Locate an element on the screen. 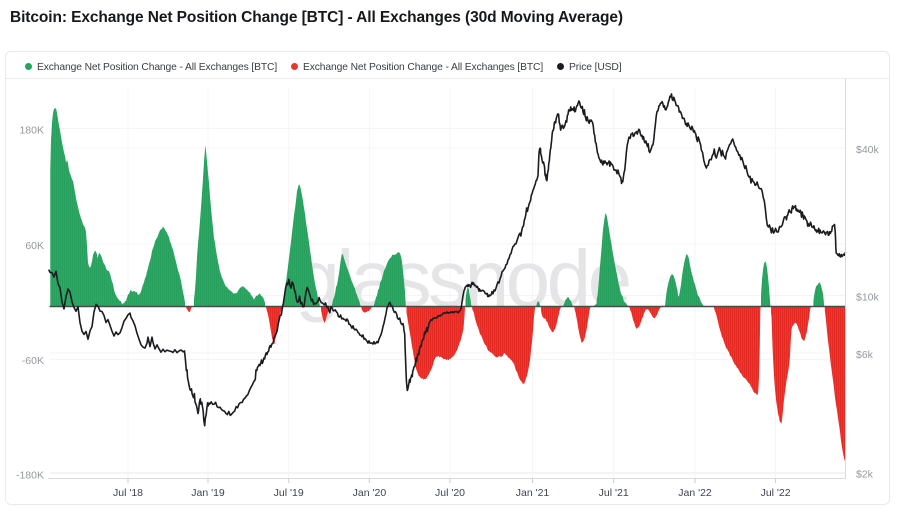  svg-text: 60K is located at coordinates (34, 246).